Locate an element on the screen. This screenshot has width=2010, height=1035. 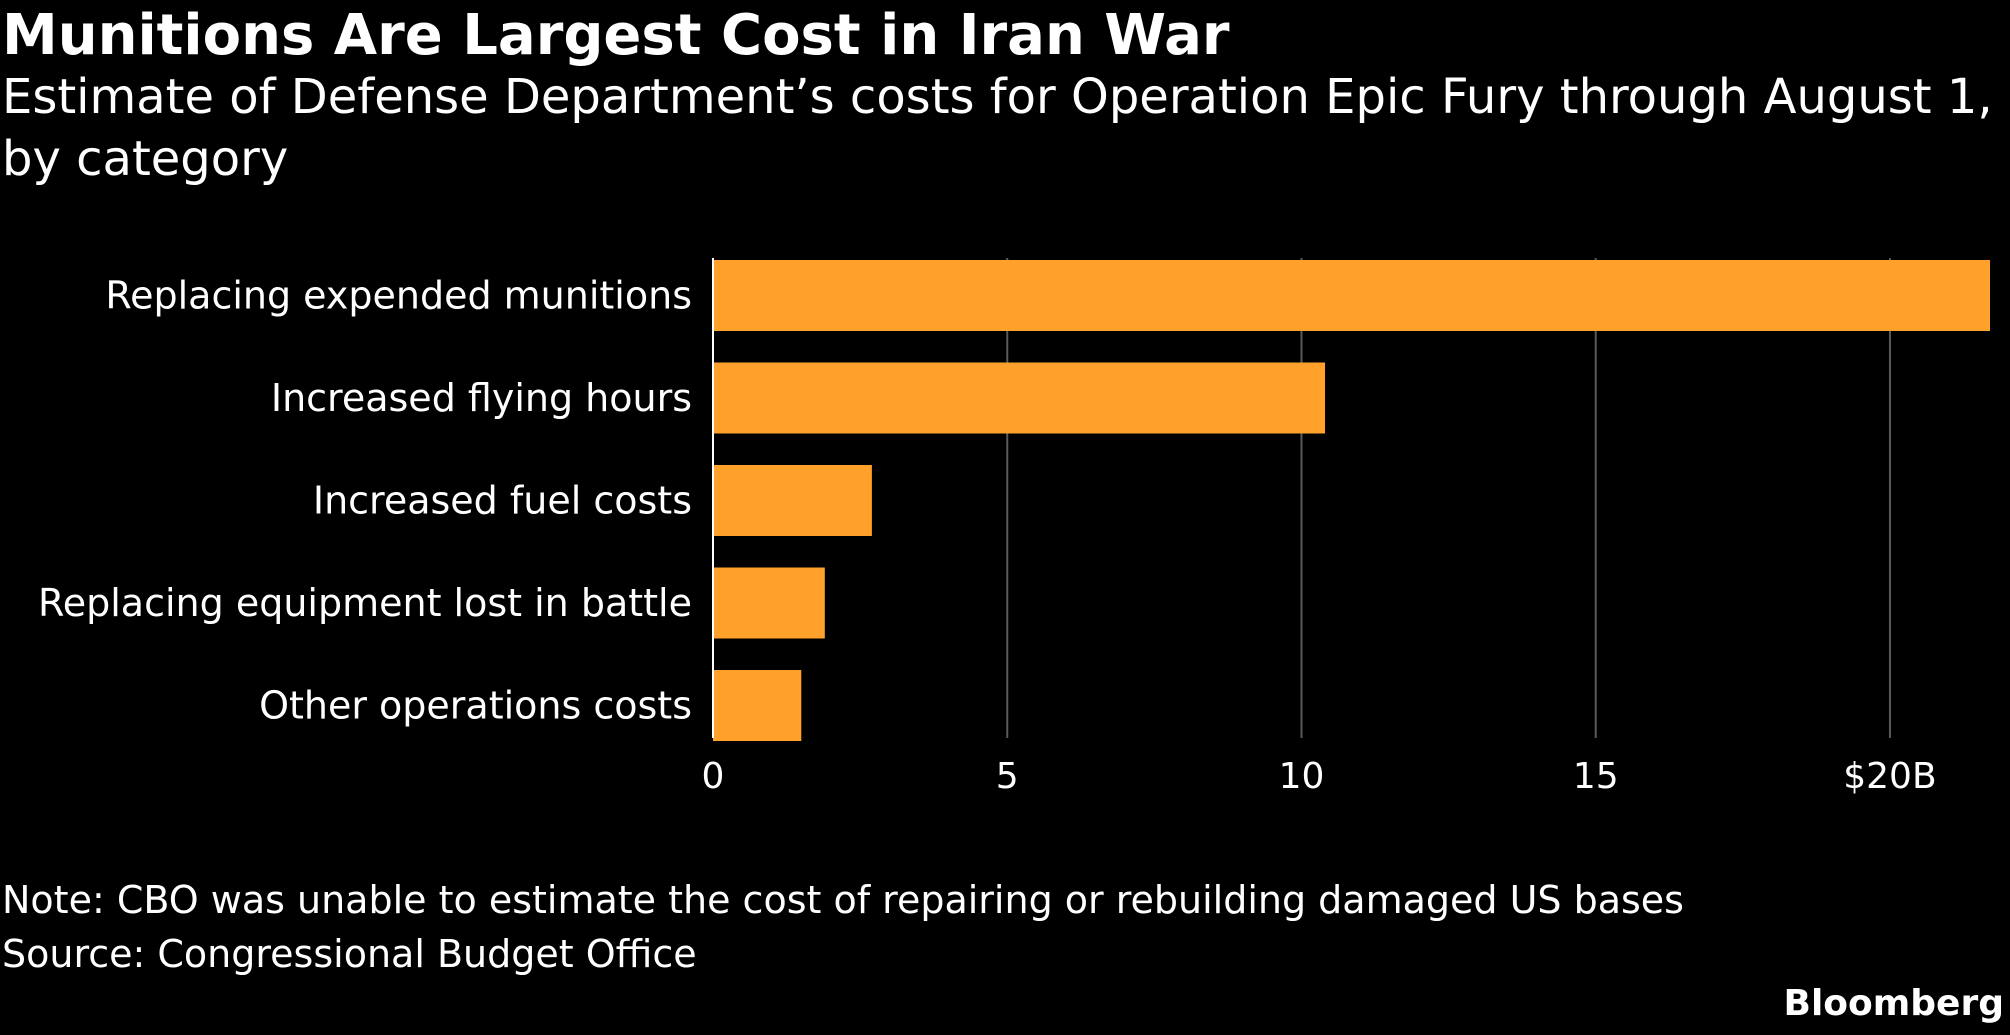
category-label: Other operations costs is located at coordinates (475, 706).